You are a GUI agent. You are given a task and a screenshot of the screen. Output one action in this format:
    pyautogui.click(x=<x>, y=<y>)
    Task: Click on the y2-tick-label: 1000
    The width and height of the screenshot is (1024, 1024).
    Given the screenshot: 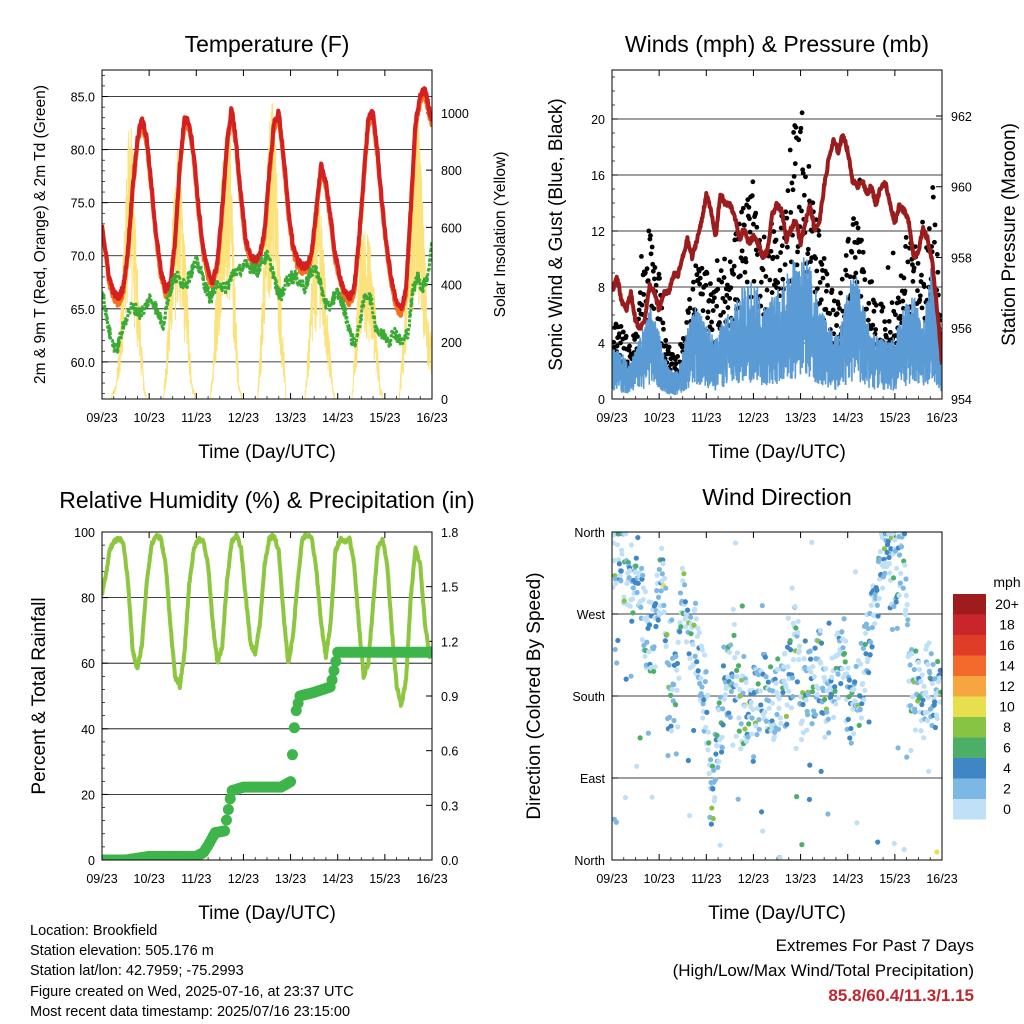 What is the action you would take?
    pyautogui.click(x=455, y=114)
    